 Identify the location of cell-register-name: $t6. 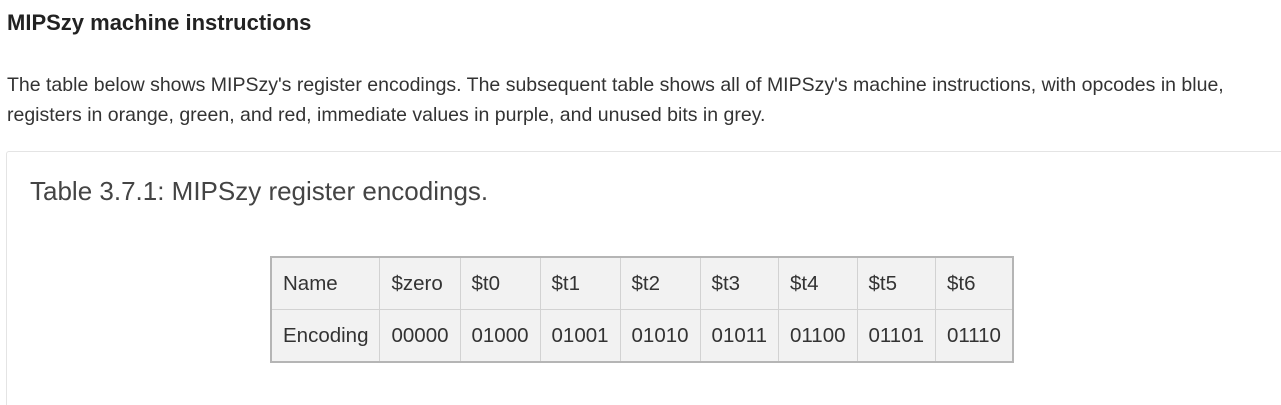
(974, 283).